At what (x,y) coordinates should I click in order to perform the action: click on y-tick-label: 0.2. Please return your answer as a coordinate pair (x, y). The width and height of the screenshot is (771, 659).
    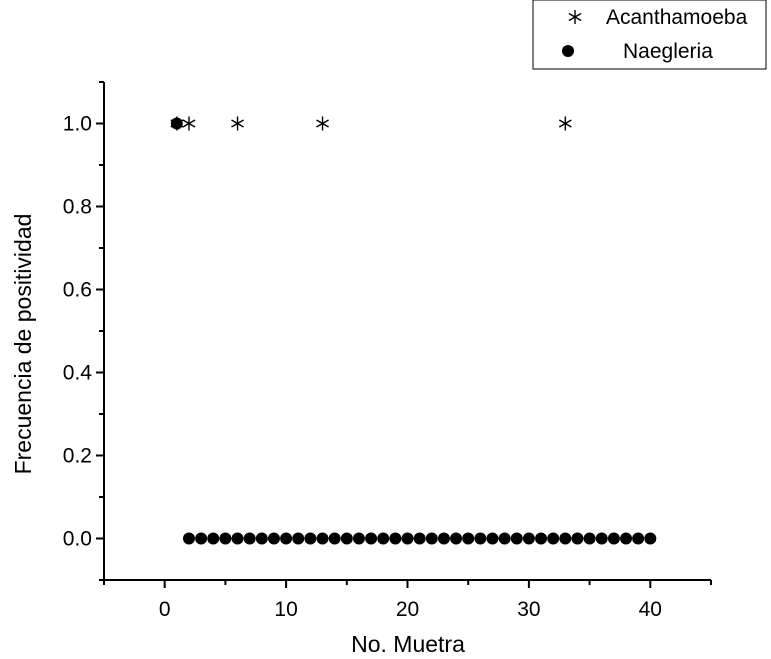
    Looking at the image, I should click on (77, 456).